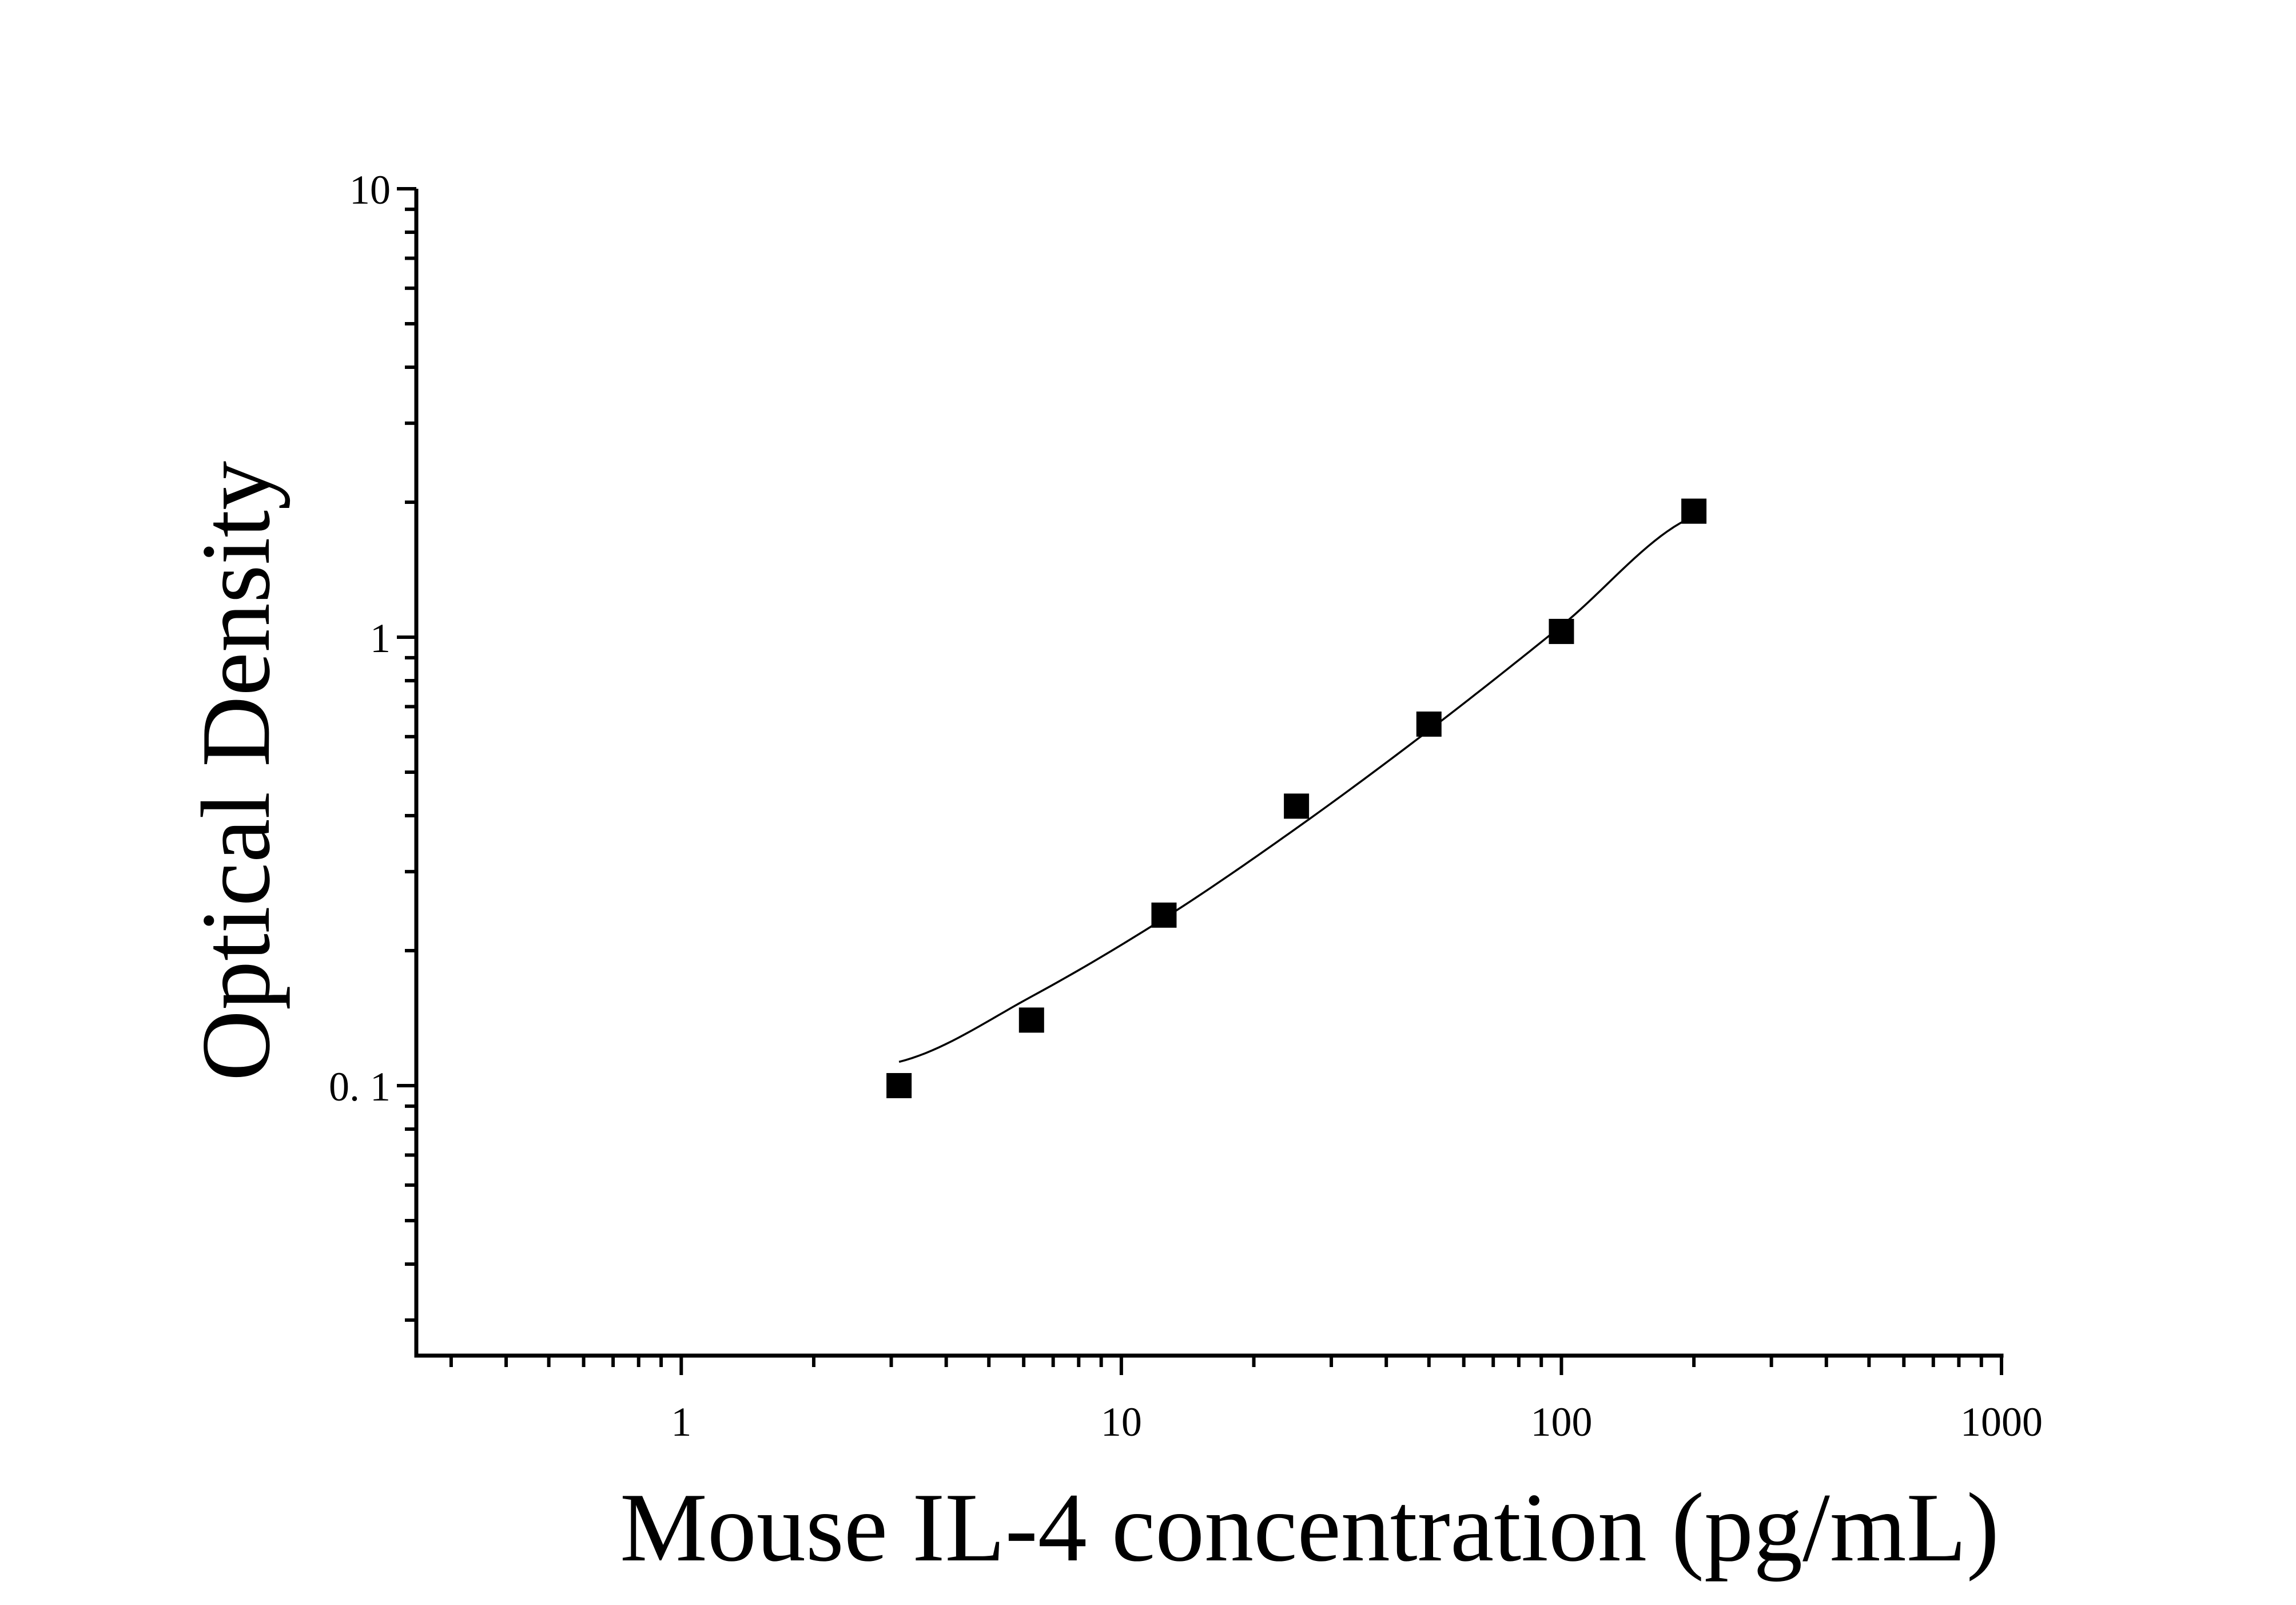 The height and width of the screenshot is (1605, 2296). Describe the element at coordinates (360, 1087) in the screenshot. I see `y-tick-label: 0. 1` at that location.